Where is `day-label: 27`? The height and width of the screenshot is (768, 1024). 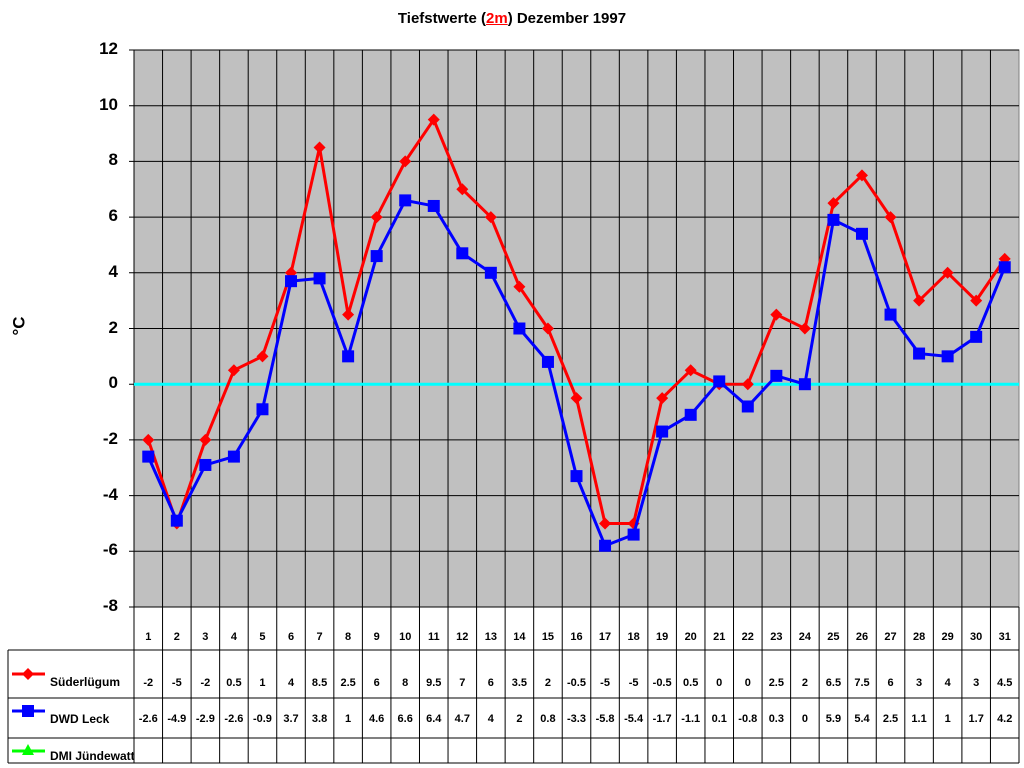 day-label: 27 is located at coordinates (890, 637).